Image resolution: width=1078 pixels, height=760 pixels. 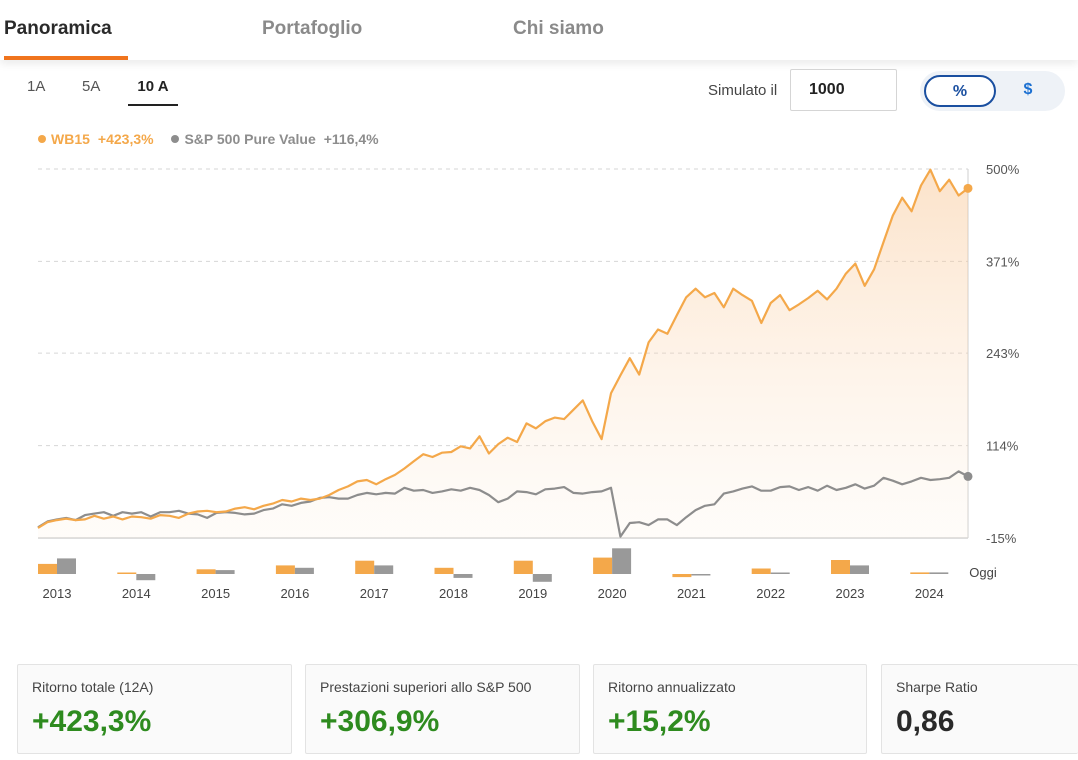 I want to click on bar-sp500-2020, so click(x=622, y=561).